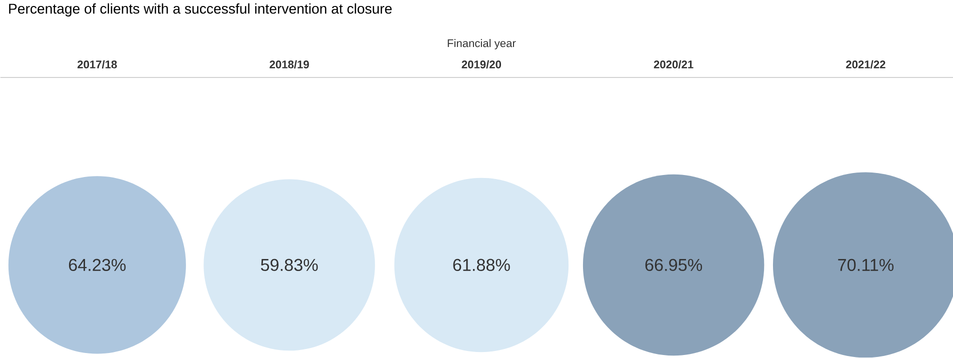 This screenshot has height=358, width=953. What do you see at coordinates (866, 64) in the screenshot?
I see `category-label: 2021/22` at bounding box center [866, 64].